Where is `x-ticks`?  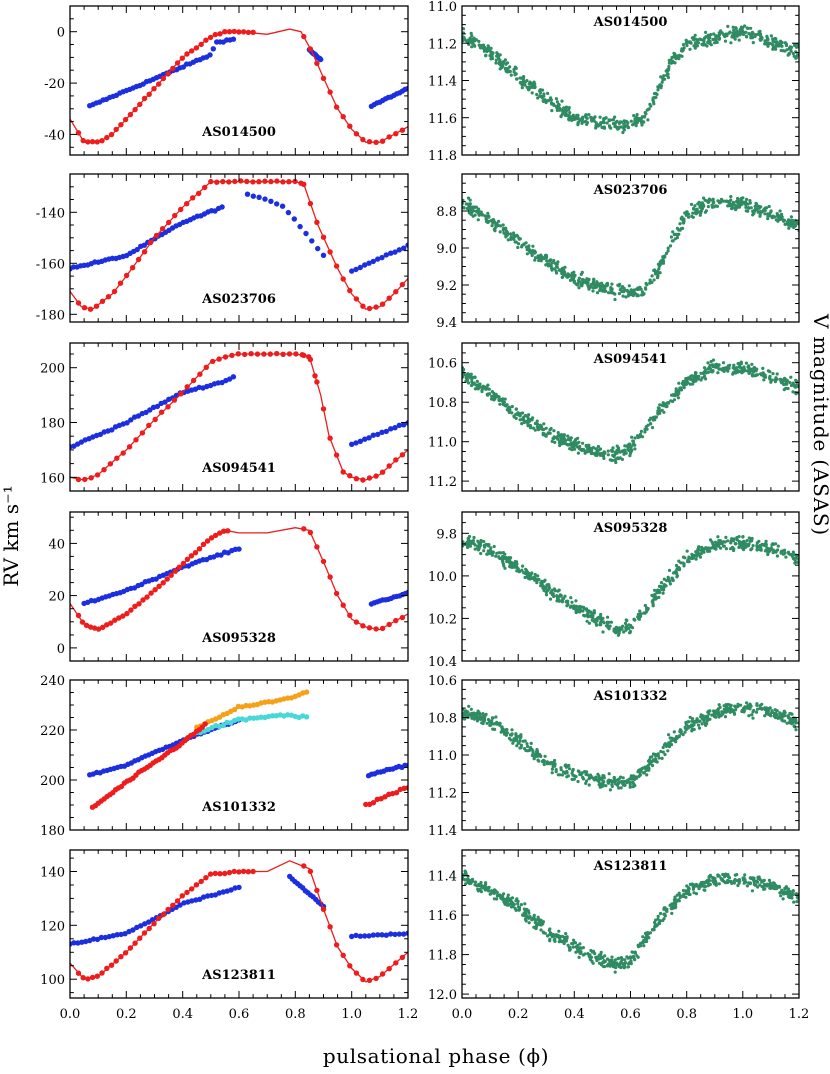
x-ticks is located at coordinates (239, 248).